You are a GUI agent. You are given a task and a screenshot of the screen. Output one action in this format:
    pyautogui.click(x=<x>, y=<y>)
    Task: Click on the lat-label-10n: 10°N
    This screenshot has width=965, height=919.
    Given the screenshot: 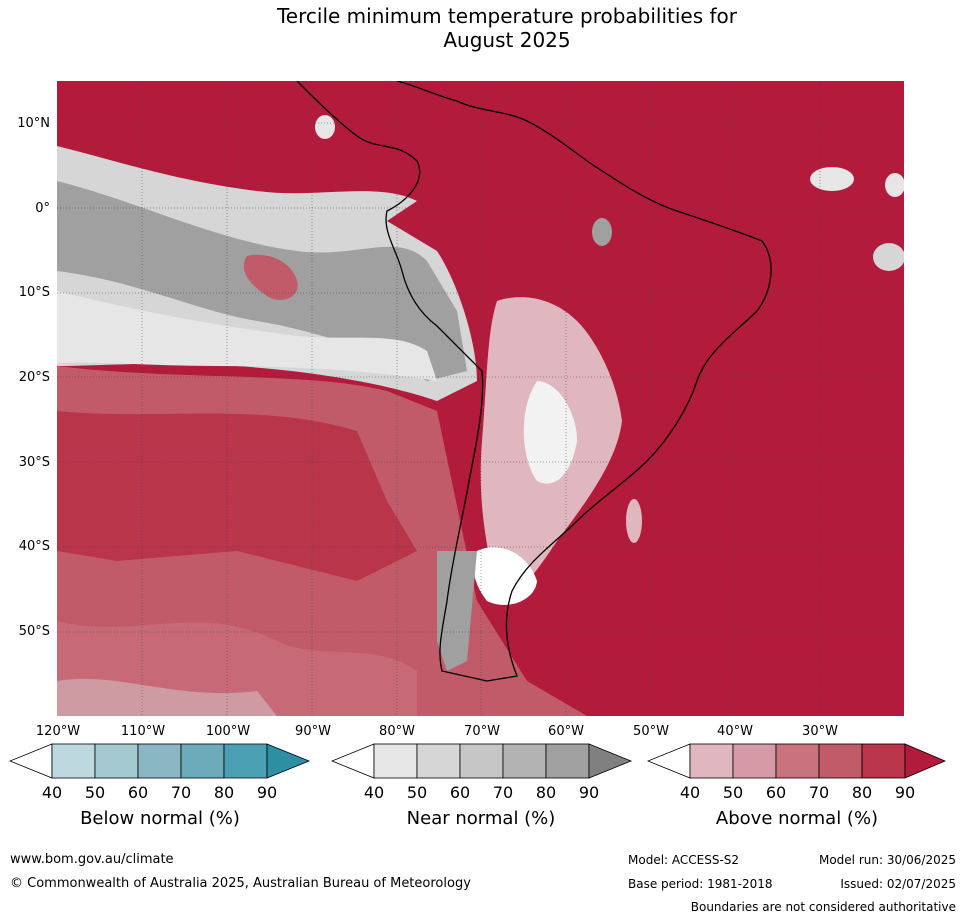 What is the action you would take?
    pyautogui.click(x=33, y=123)
    